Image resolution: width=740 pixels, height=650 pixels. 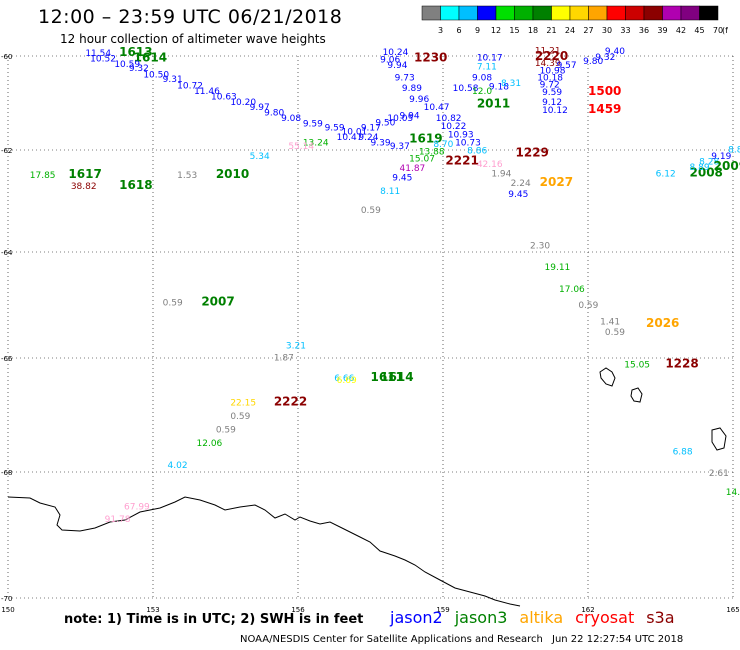 I want to click on wave-height-value: 9.12, so click(x=552, y=103).